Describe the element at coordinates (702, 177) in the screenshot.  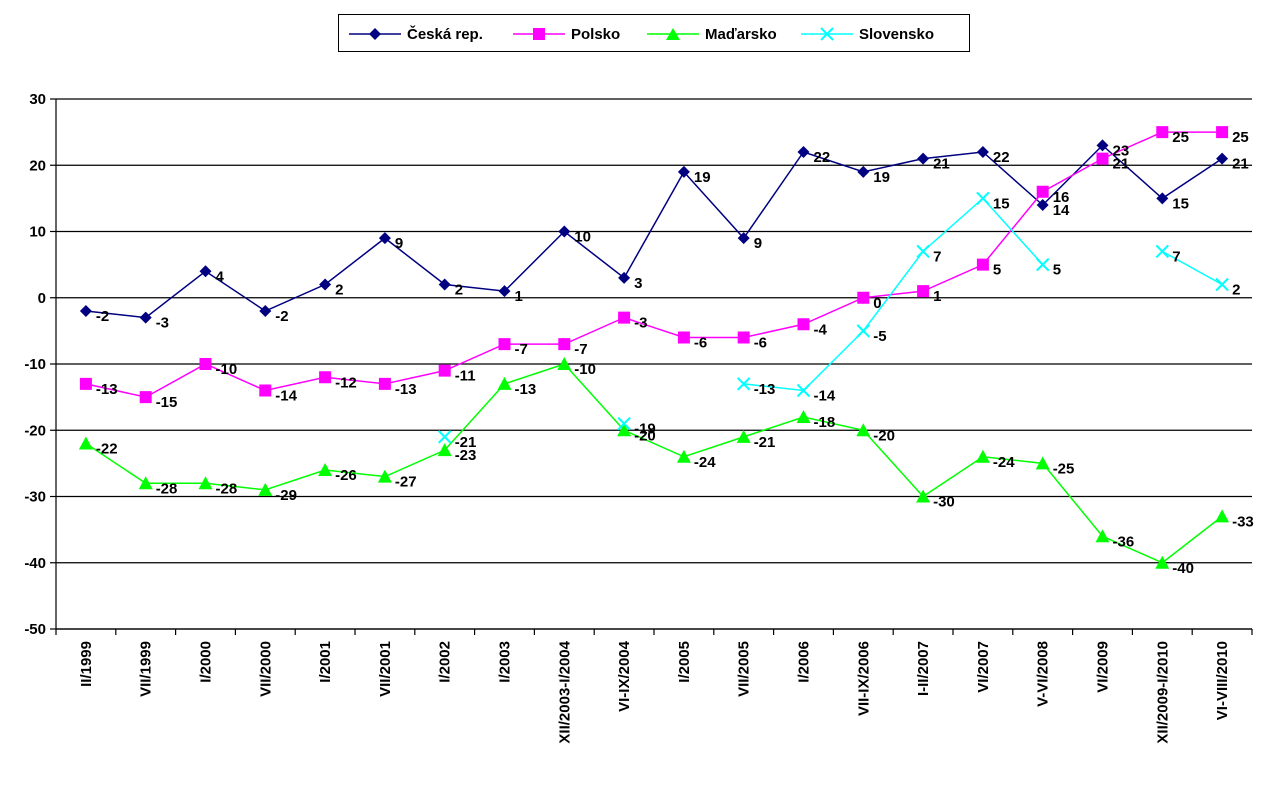
I see `data-label: 19` at that location.